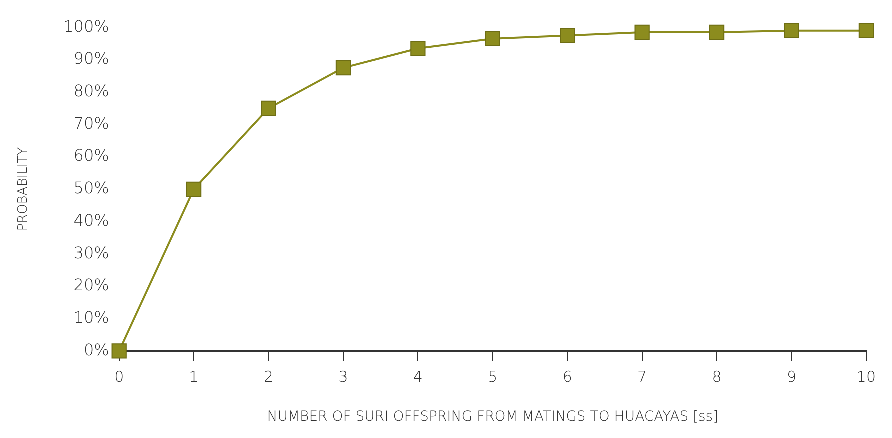  Describe the element at coordinates (418, 377) in the screenshot. I see `x-tick-label: 4` at that location.